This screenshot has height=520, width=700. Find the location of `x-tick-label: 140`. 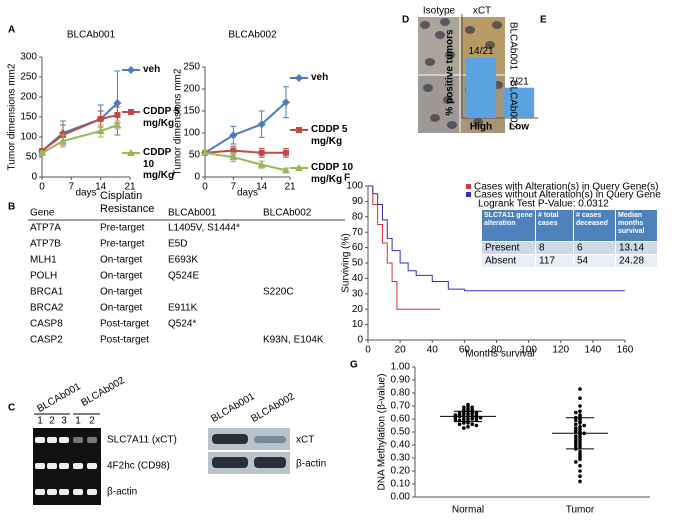

x-tick-label: 140 is located at coordinates (593, 350).